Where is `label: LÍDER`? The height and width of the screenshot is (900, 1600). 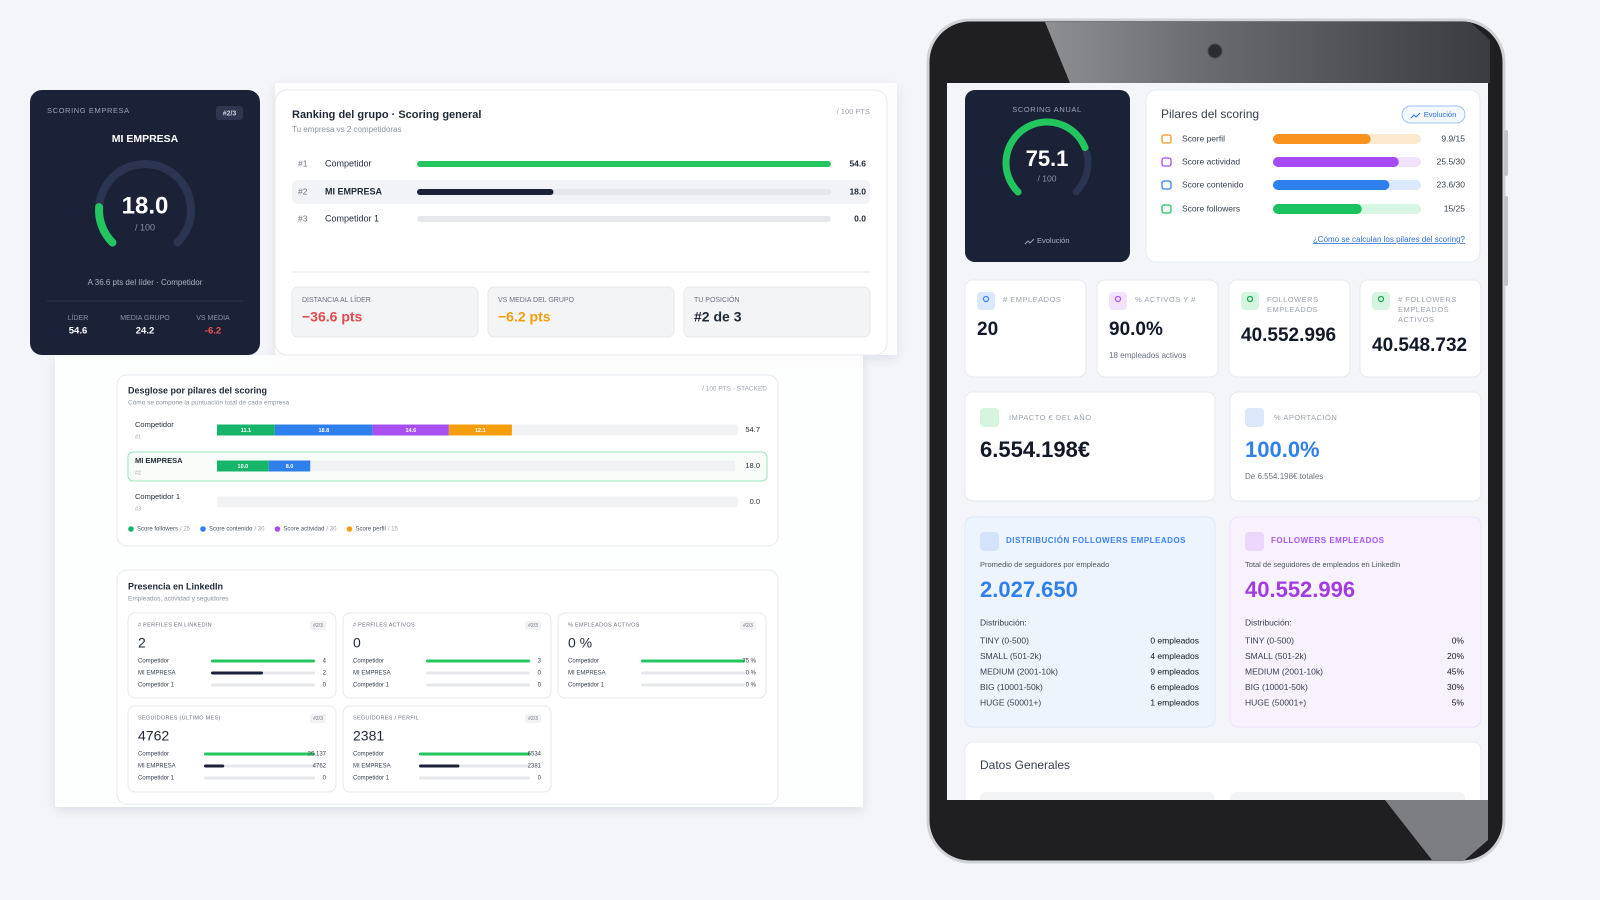 label: LÍDER is located at coordinates (78, 317).